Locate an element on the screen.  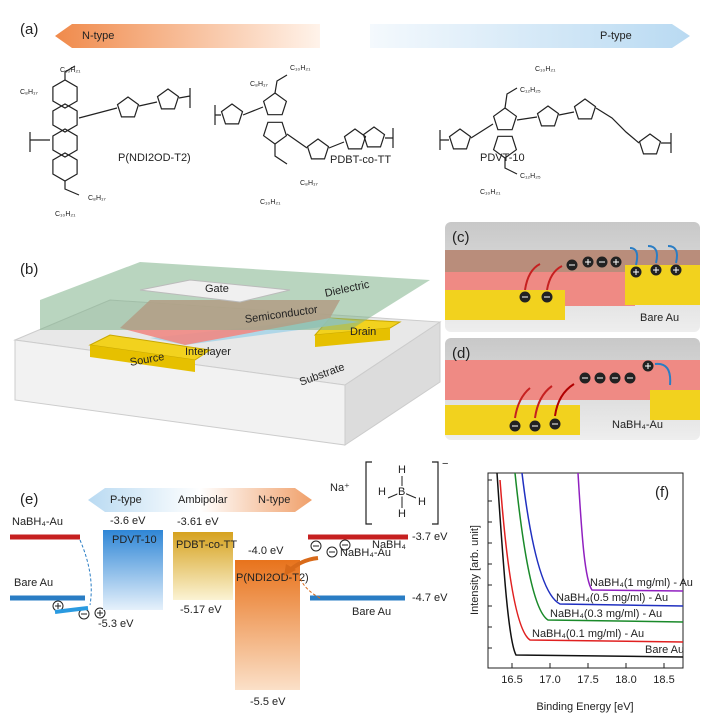
material-name: P(NDI2OD-T2) is located at coordinates (272, 578).